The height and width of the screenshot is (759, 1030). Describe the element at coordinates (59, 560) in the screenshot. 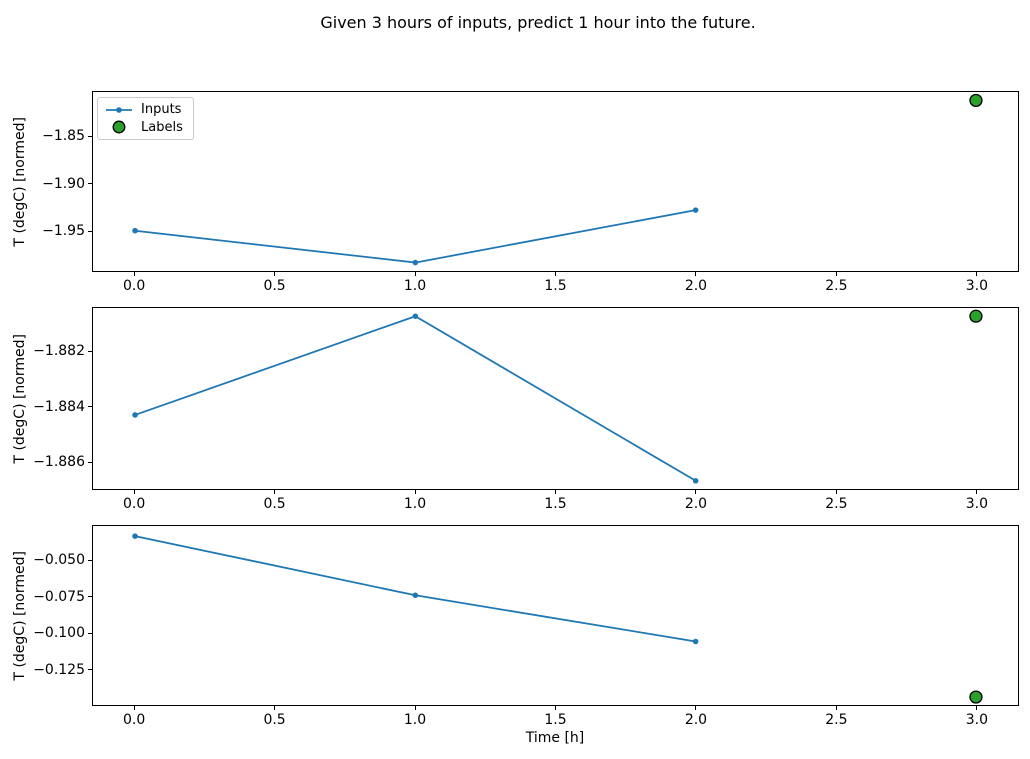

I see `y-tick-label: −0.050` at that location.